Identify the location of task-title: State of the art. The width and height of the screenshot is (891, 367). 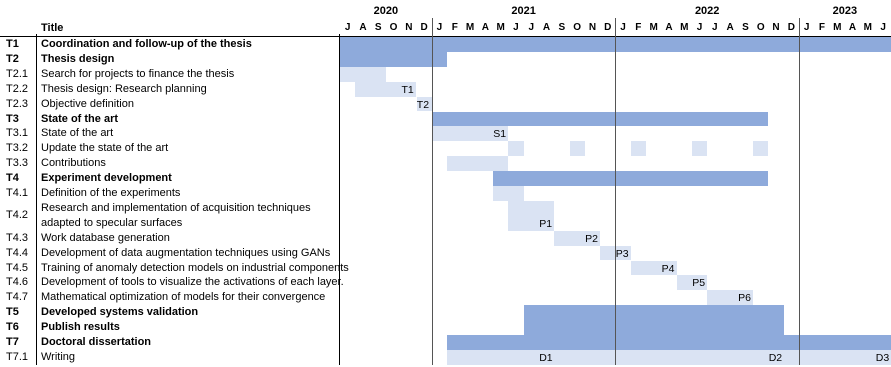
(77, 133).